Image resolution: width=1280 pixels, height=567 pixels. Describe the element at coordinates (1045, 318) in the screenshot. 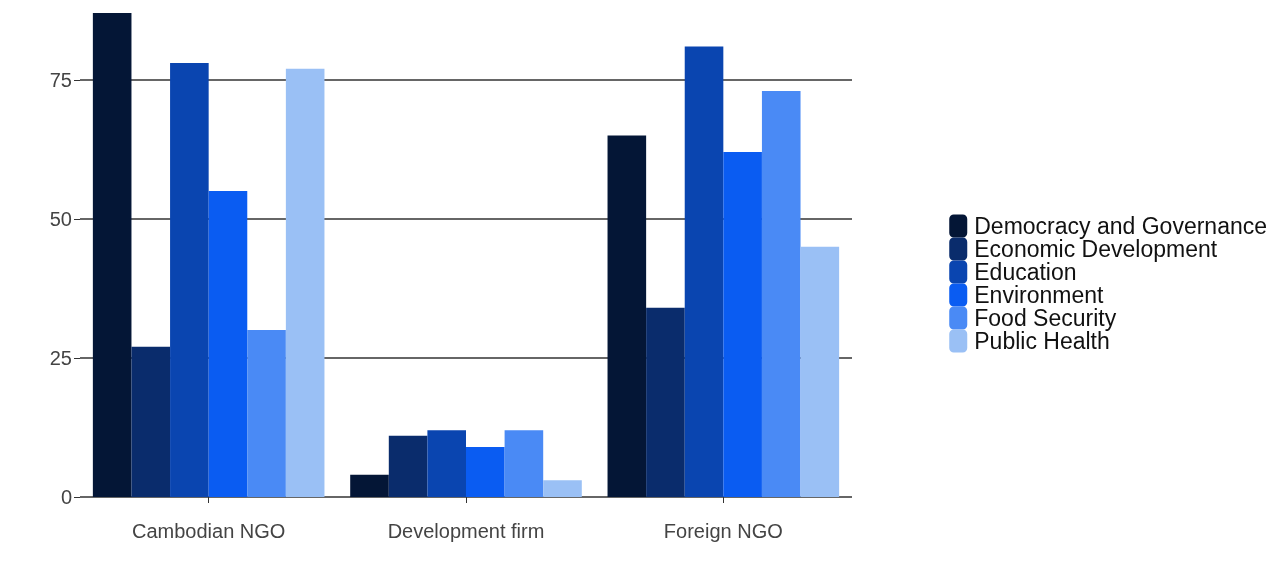

I see `legend-label: Food Security` at that location.